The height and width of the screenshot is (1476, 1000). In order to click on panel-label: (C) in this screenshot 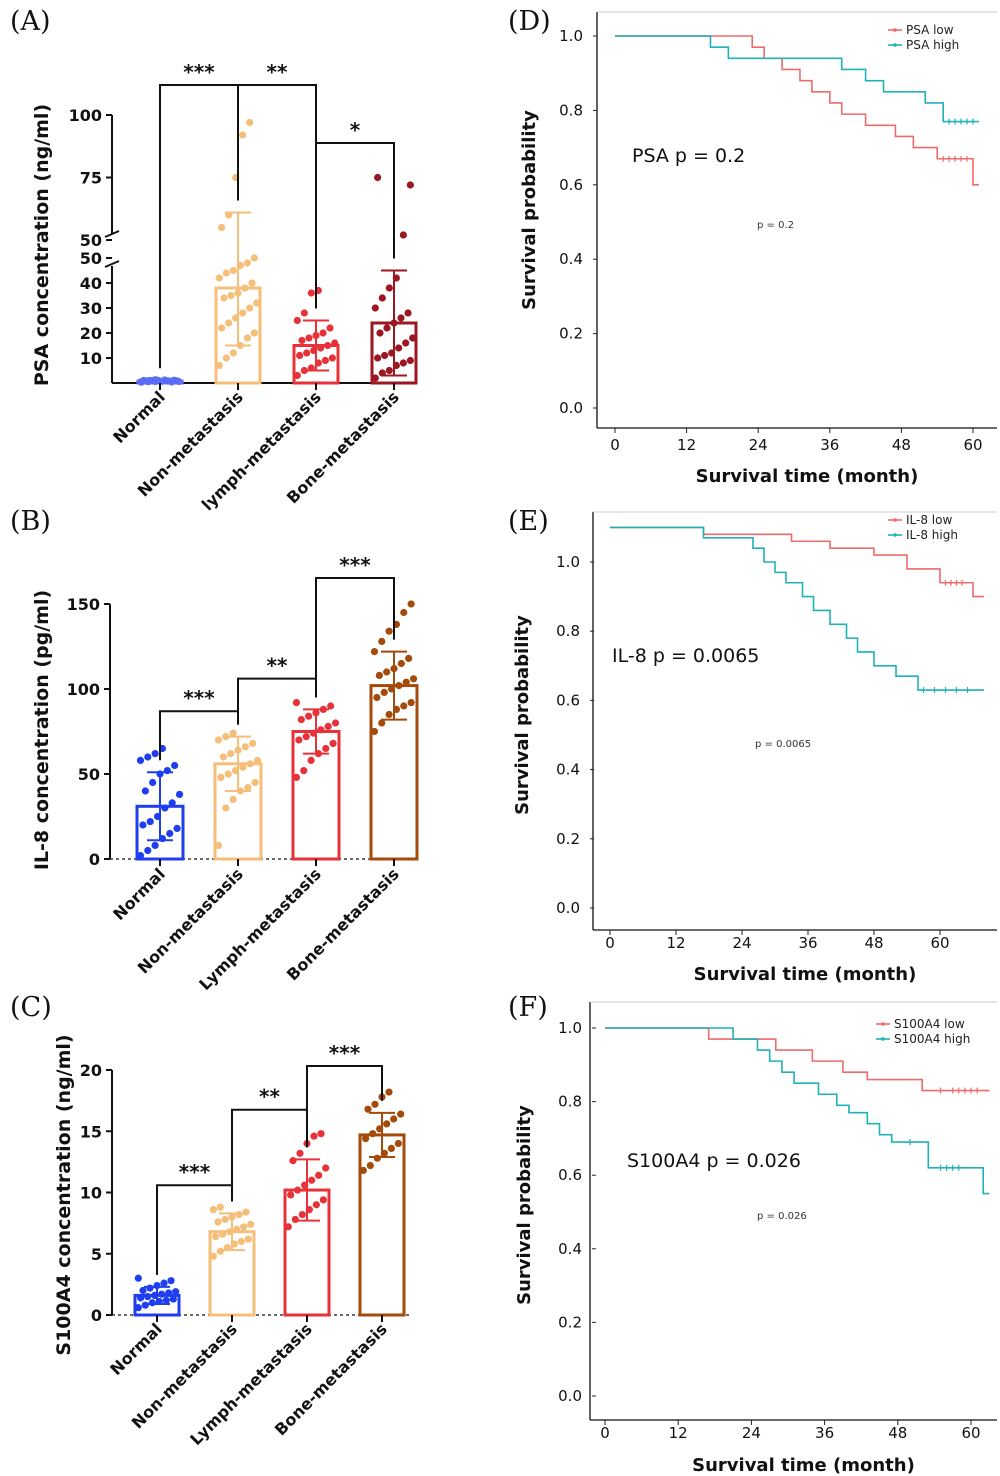, I will do `click(31, 1007)`.